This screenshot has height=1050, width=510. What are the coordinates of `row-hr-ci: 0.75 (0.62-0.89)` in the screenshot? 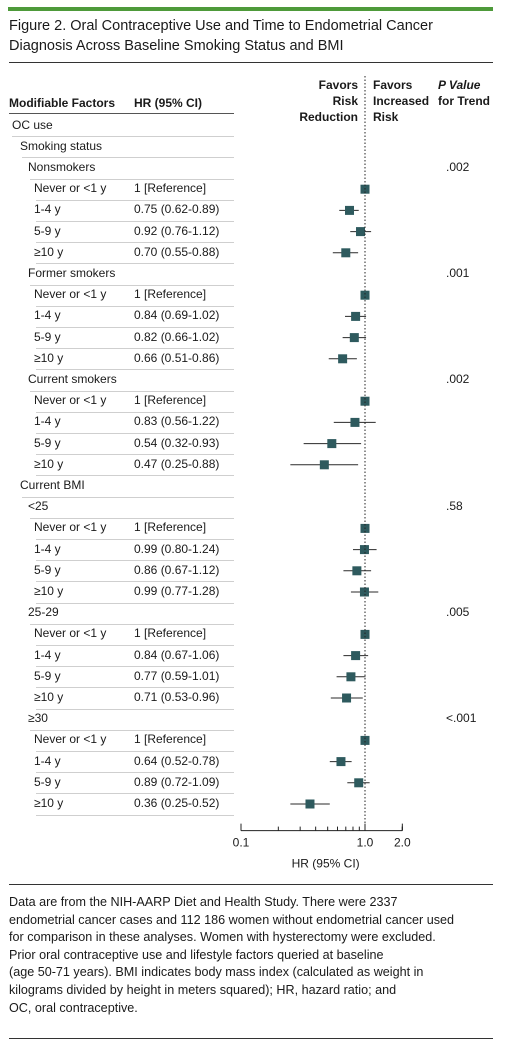 It's located at (177, 209).